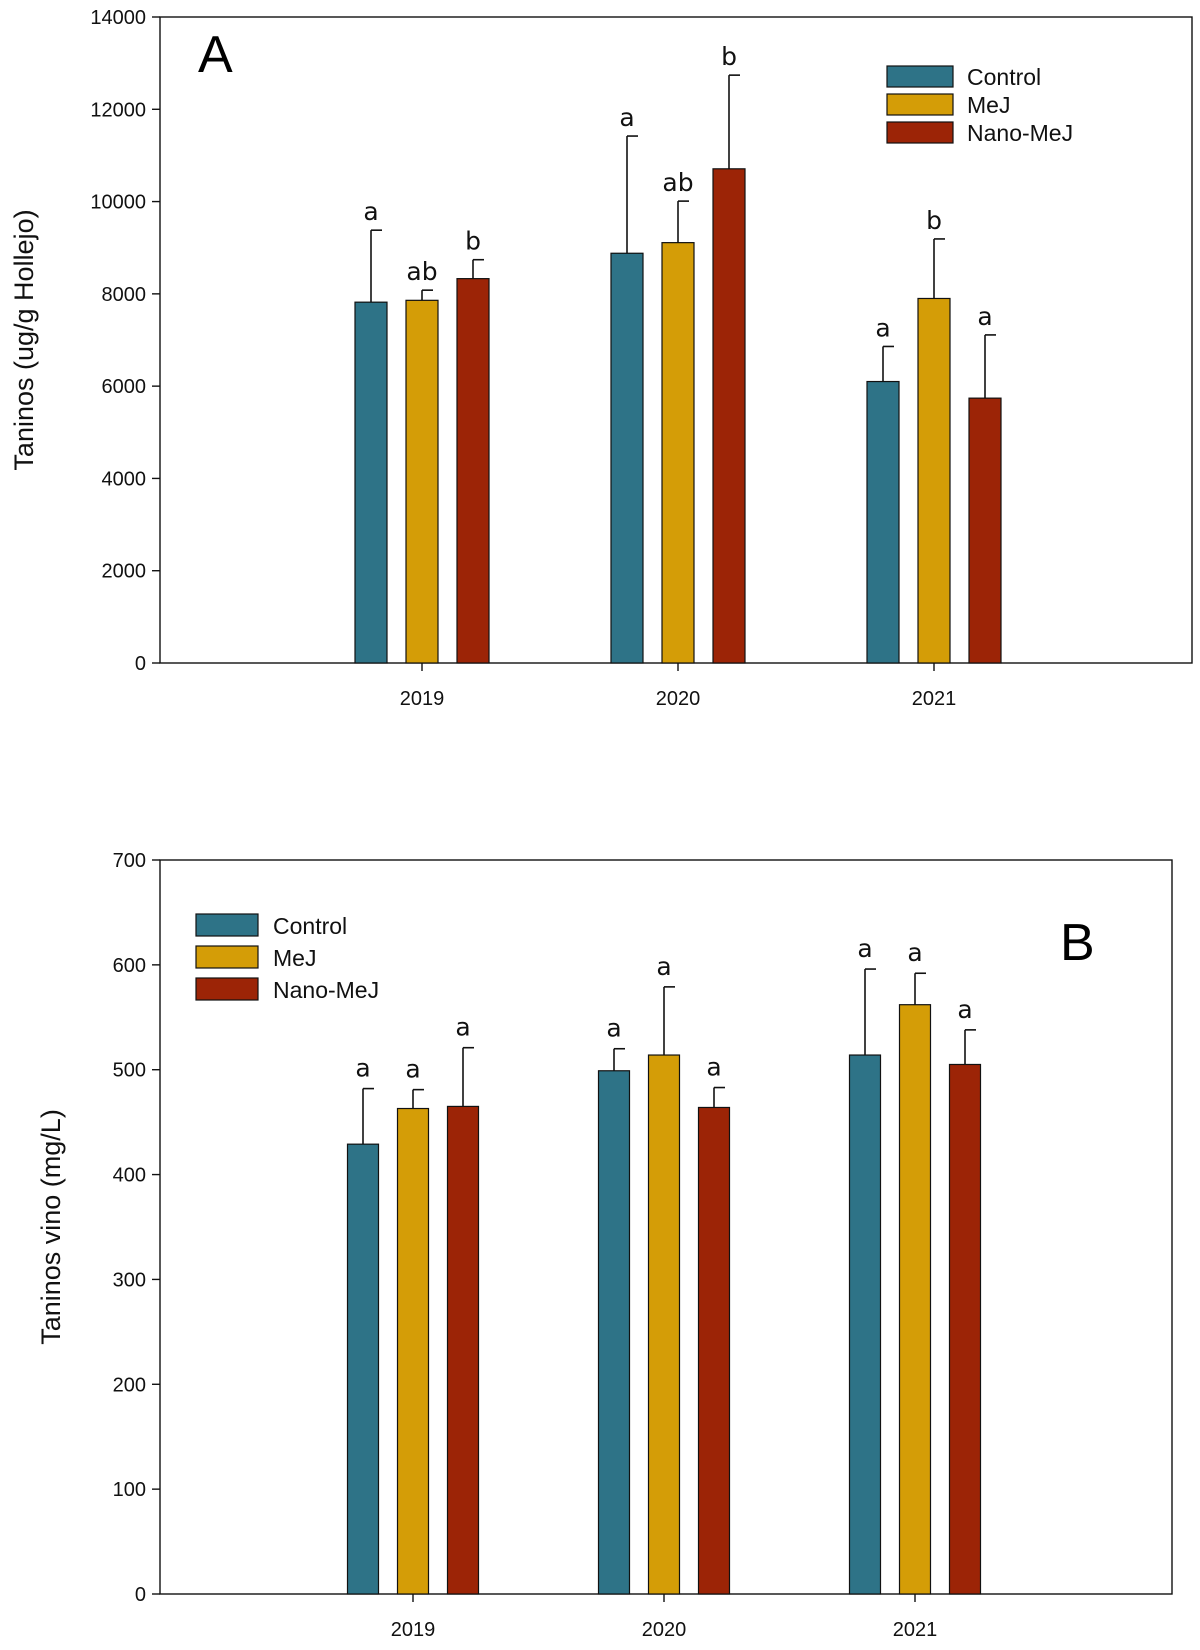 This screenshot has height=1650, width=1200. What do you see at coordinates (118, 110) in the screenshot?
I see `y-tick-label: 12000` at bounding box center [118, 110].